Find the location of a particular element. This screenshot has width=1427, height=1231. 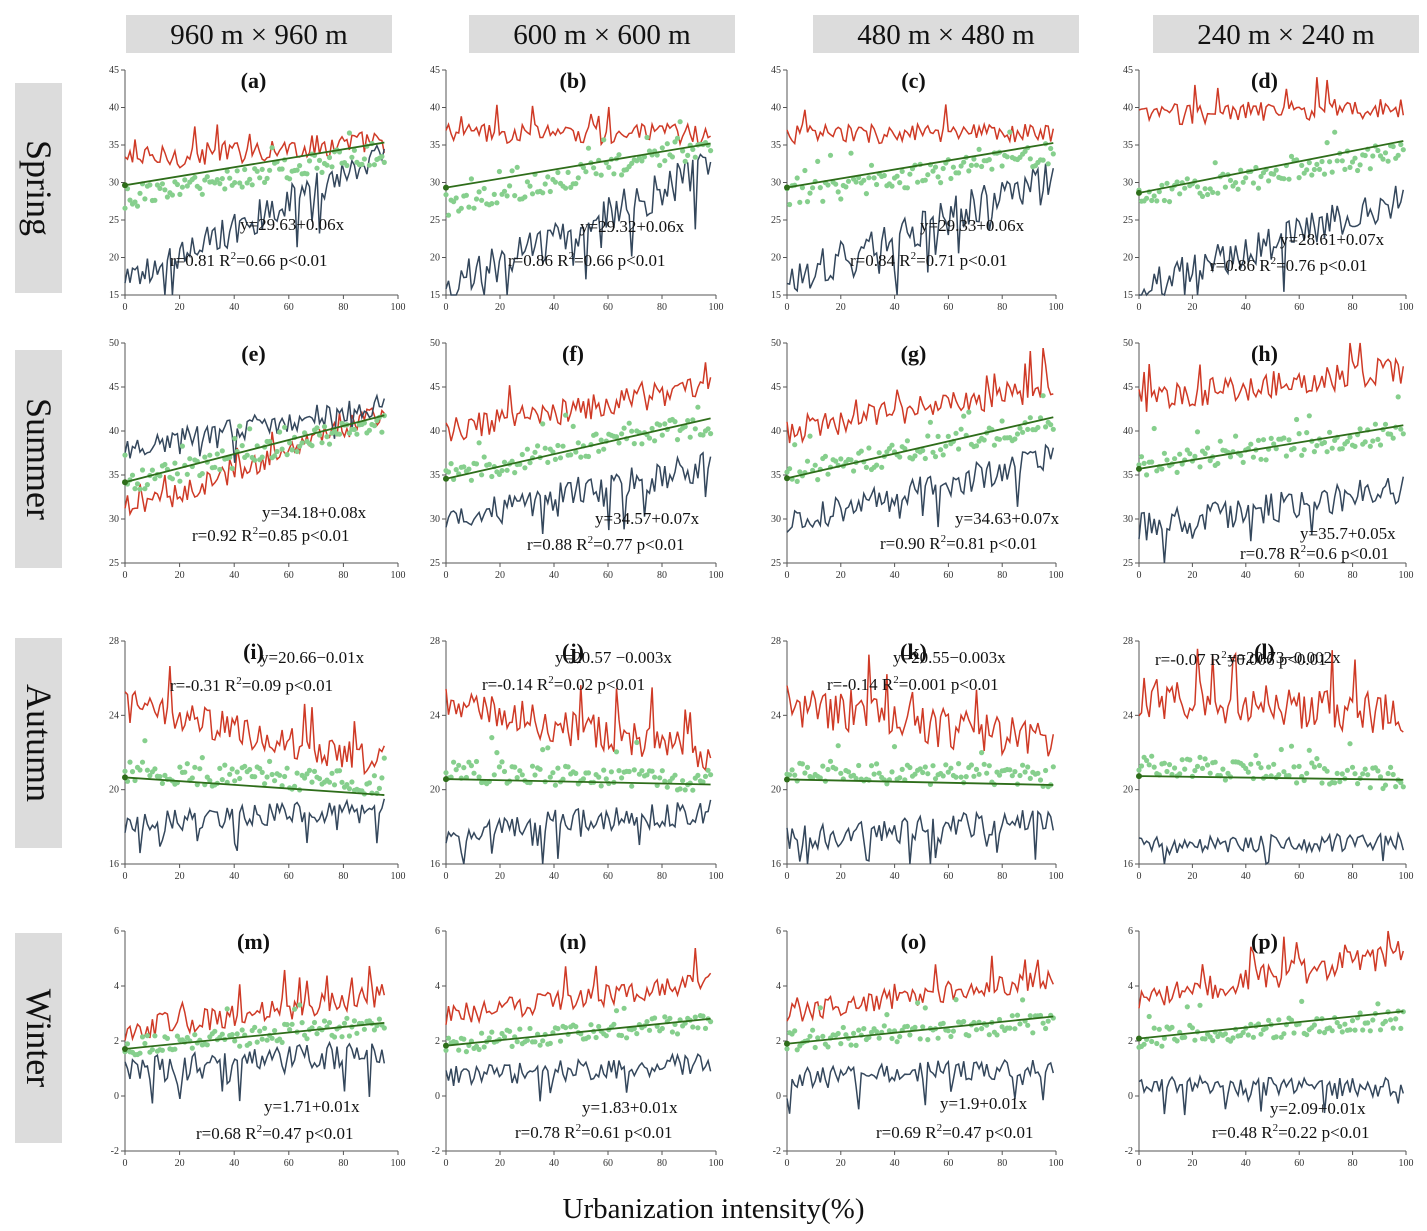

x-tick-label: 100 is located at coordinates (398, 1163).